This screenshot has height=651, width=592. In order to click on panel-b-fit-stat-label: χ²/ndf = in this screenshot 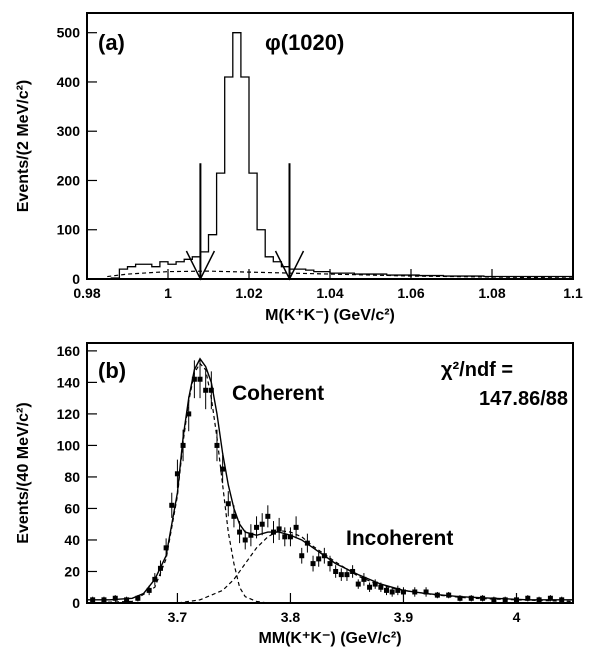, I will do `click(477, 370)`.